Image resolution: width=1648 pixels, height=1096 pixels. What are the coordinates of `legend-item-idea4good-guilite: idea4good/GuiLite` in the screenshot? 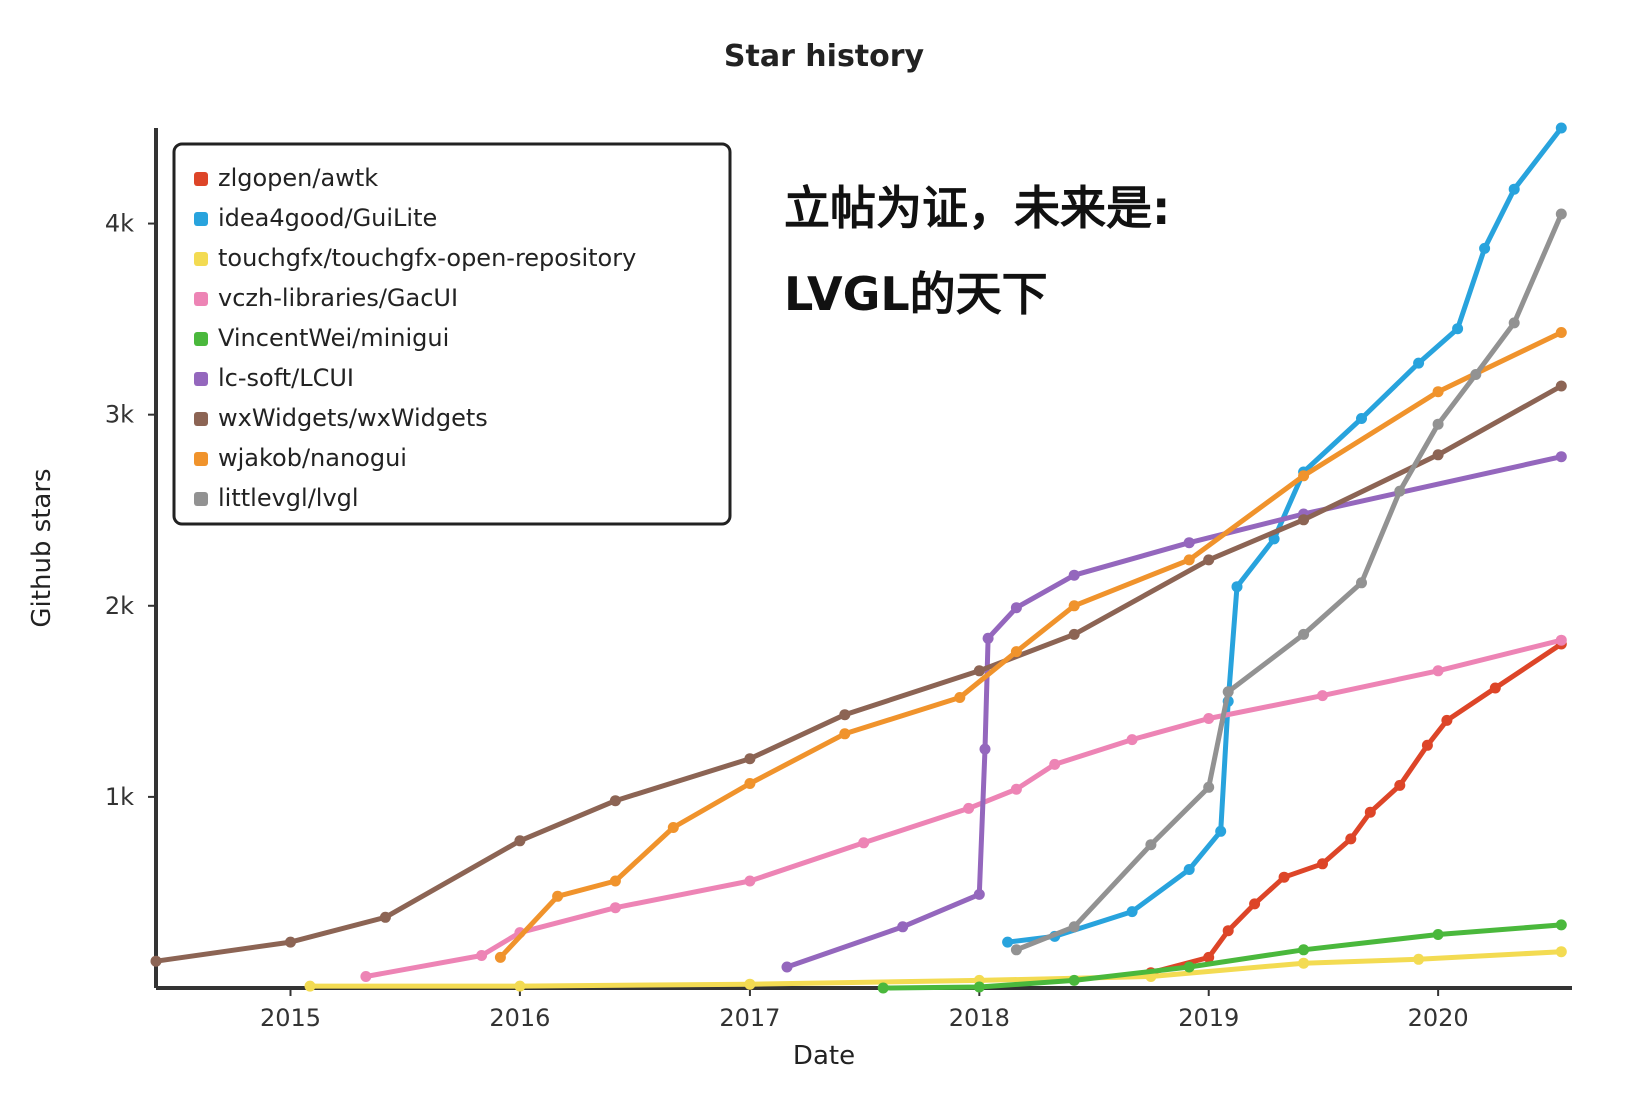 It's located at (315, 218).